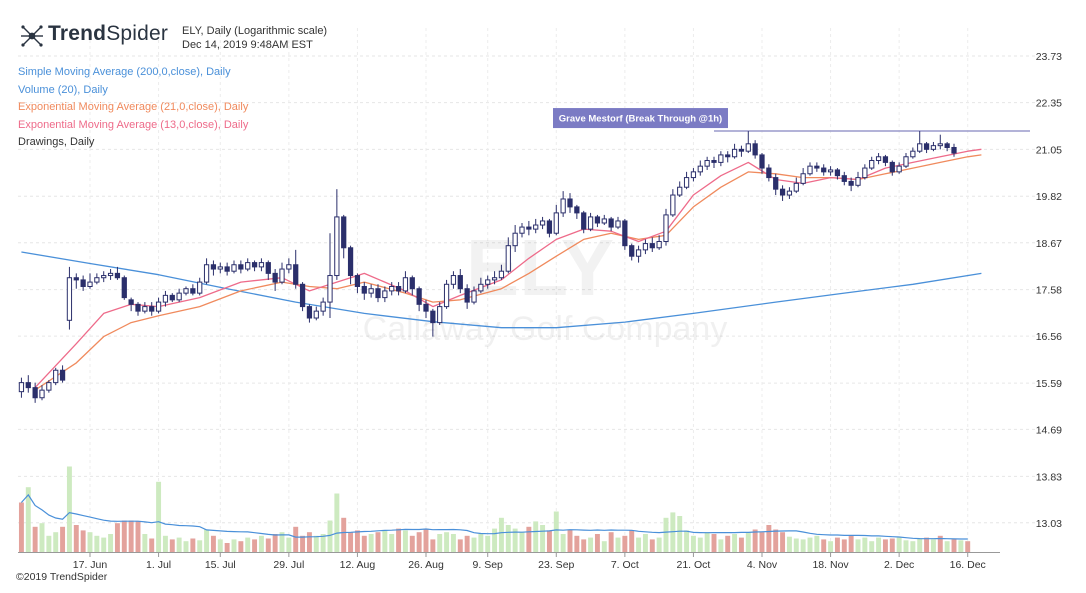 Image resolution: width=1086 pixels, height=593 pixels. What do you see at coordinates (545, 285) in the screenshot?
I see `watermark: ELY Callaway Golf Company` at bounding box center [545, 285].